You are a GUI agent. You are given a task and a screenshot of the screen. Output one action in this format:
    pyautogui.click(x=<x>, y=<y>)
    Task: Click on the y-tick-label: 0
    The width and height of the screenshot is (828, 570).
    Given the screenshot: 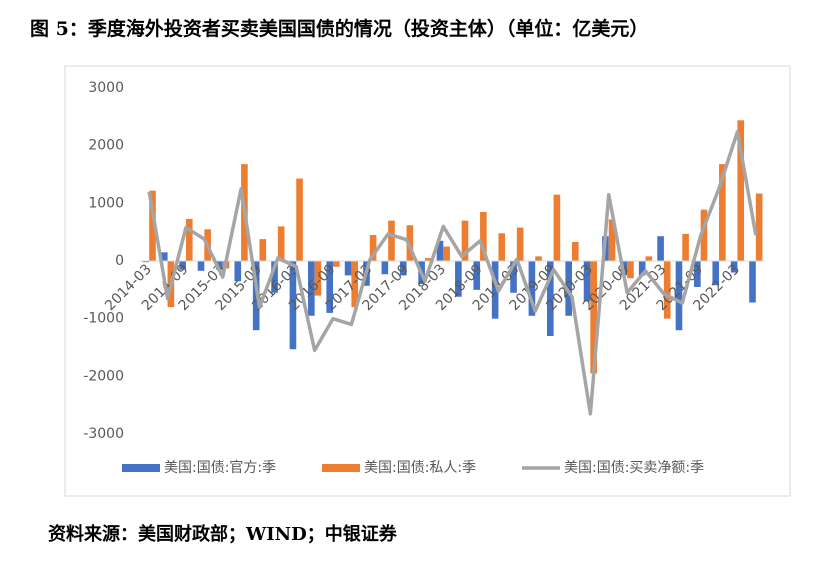 What is the action you would take?
    pyautogui.click(x=119, y=261)
    